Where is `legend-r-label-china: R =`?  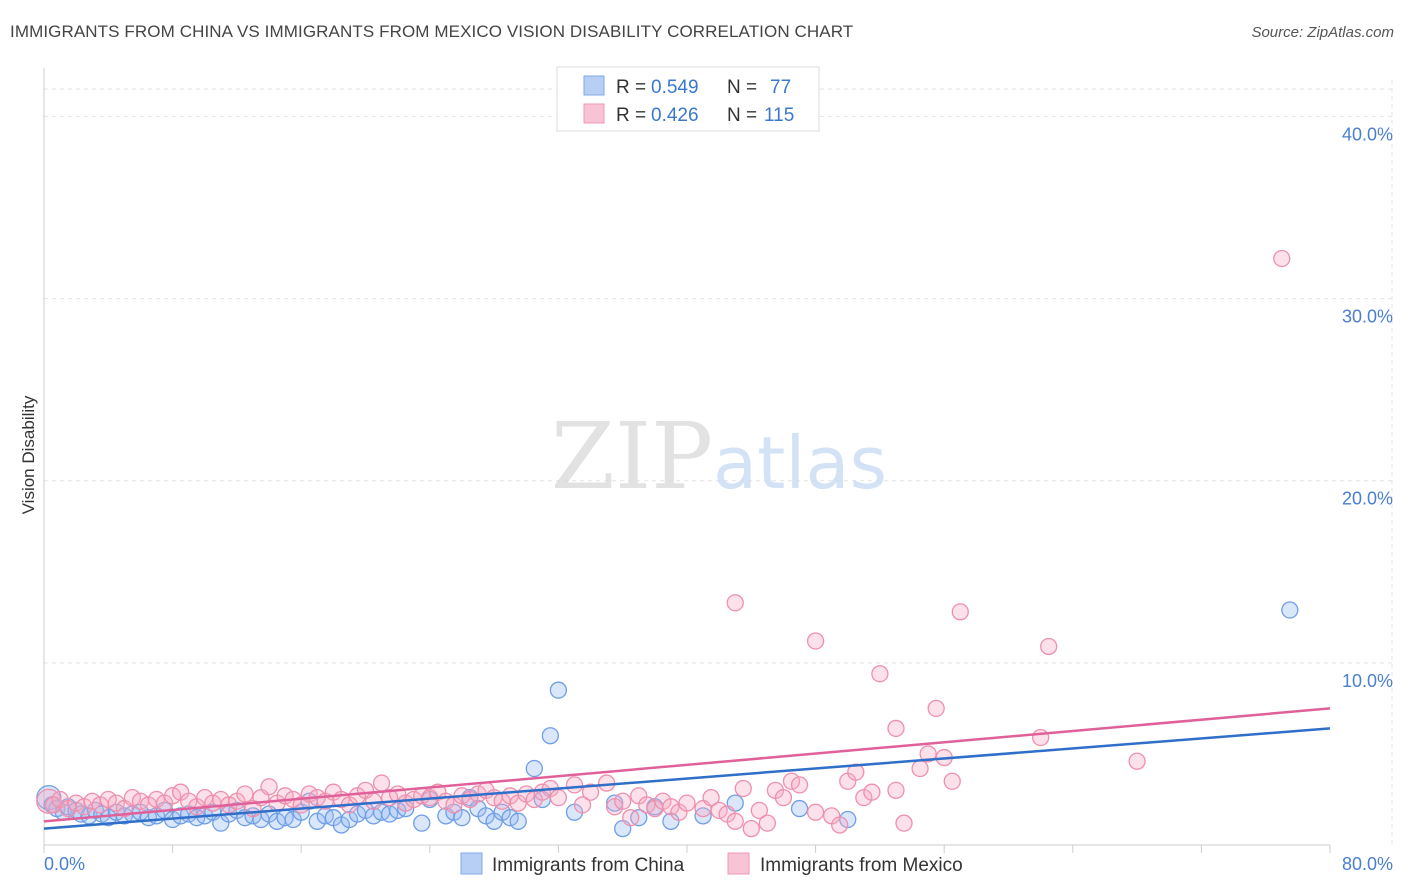
legend-r-label-china: R = is located at coordinates (631, 87).